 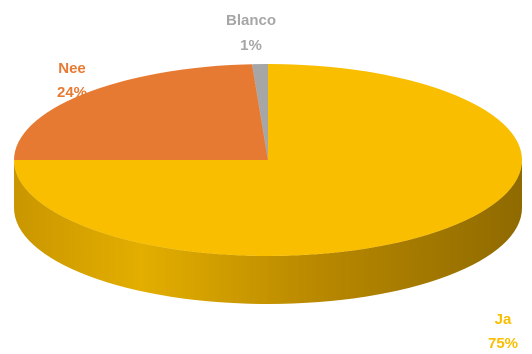 What do you see at coordinates (260, 112) in the screenshot?
I see `slice-blanco` at bounding box center [260, 112].